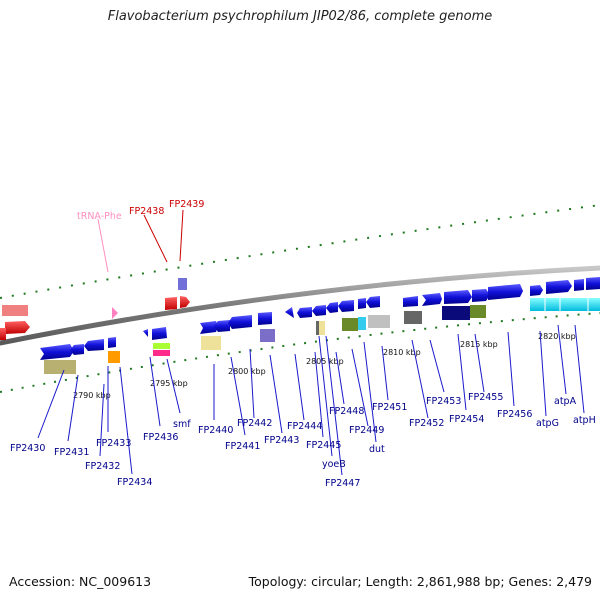  Describe the element at coordinates (402, 352) in the screenshot. I see `scale-tick-label: 2810 kbp` at that location.